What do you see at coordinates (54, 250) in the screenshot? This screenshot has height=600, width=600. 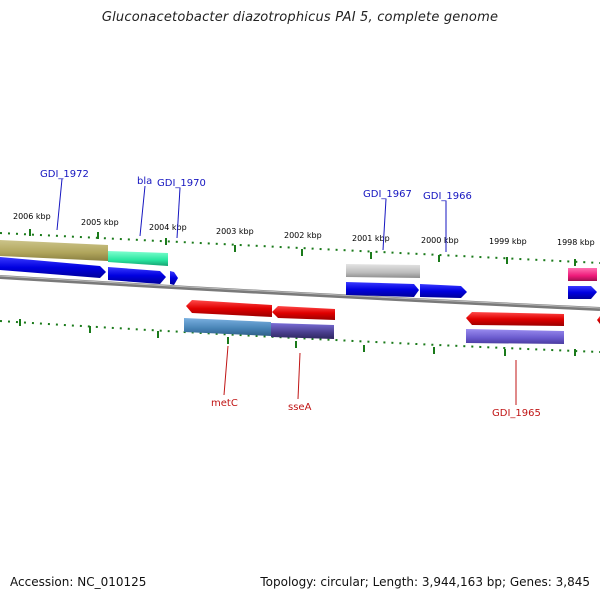 I see `feature-gdi1972-gene` at bounding box center [54, 250].